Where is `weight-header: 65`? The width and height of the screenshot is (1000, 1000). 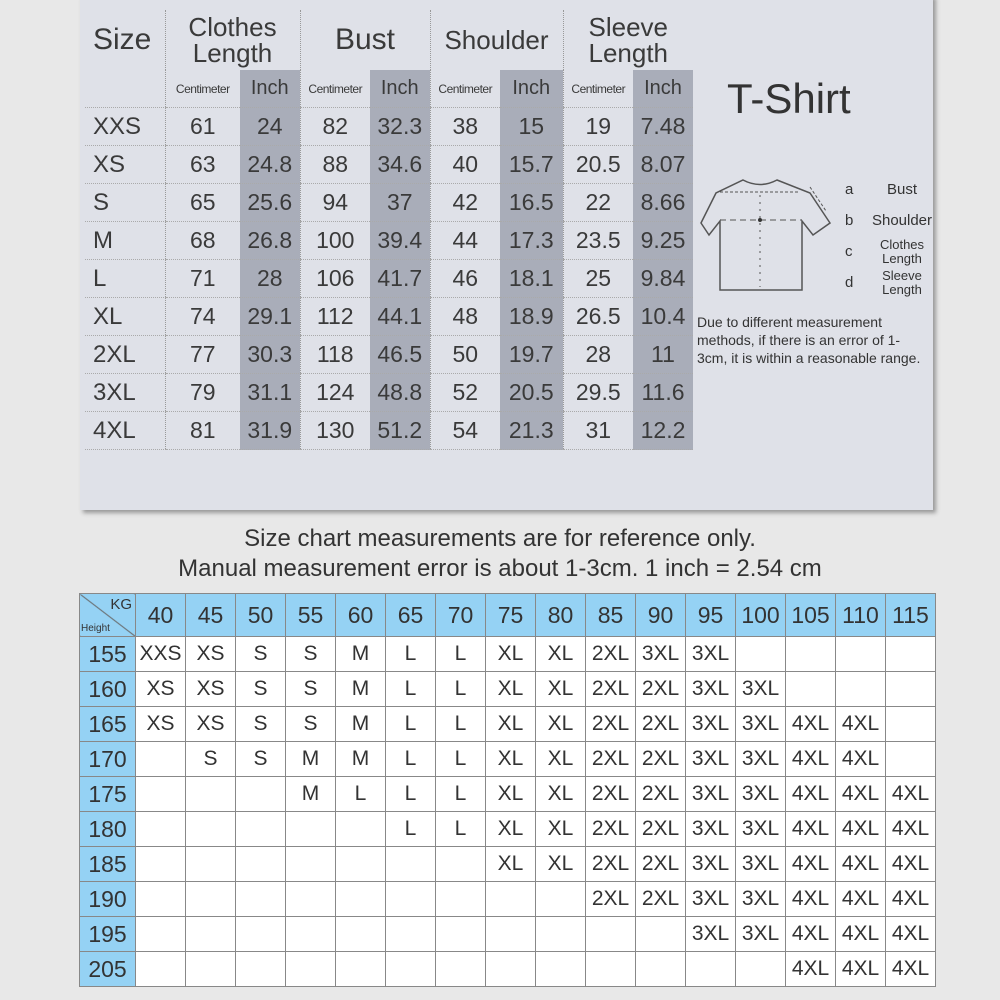 weight-header: 65 is located at coordinates (410, 615).